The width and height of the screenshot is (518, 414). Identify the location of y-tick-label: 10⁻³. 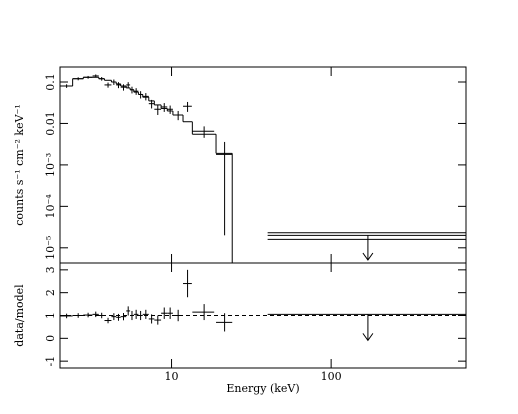
(50, 165).